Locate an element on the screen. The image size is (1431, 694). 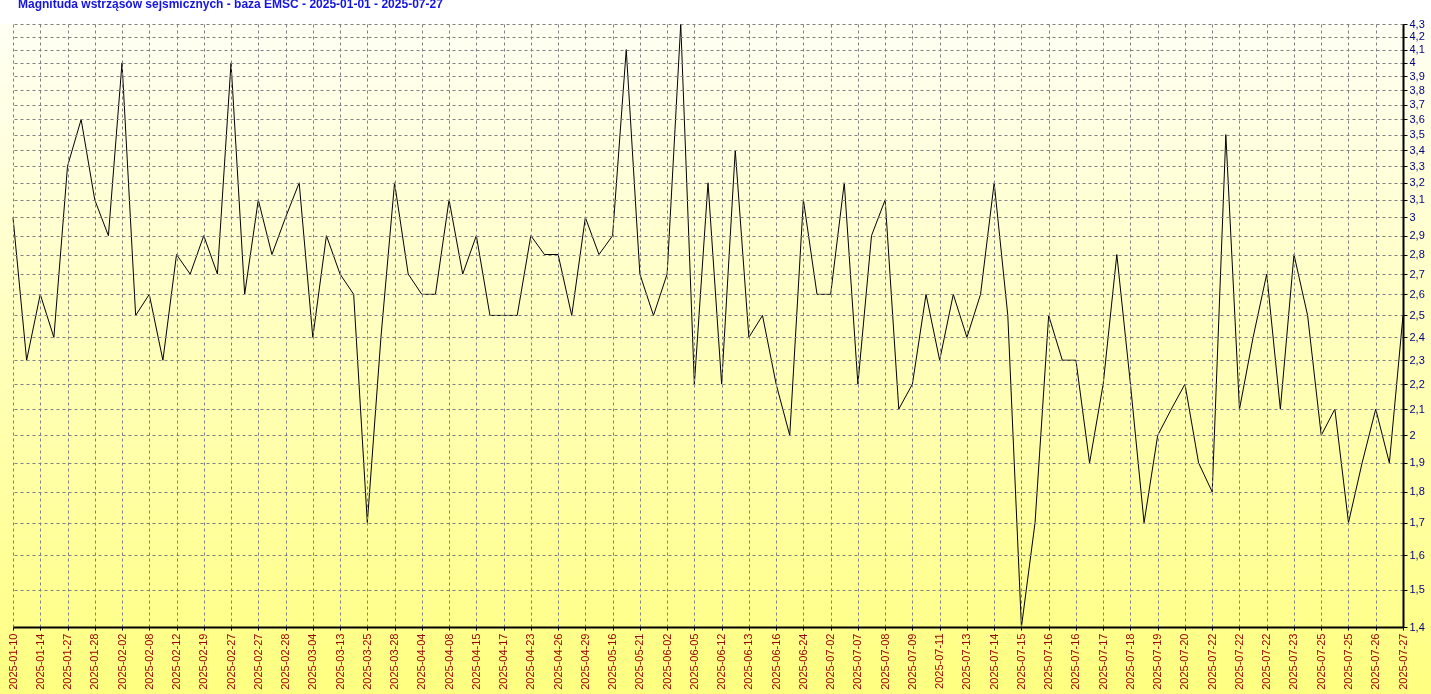
y-tick-label: 3,1 is located at coordinates (1417, 199).